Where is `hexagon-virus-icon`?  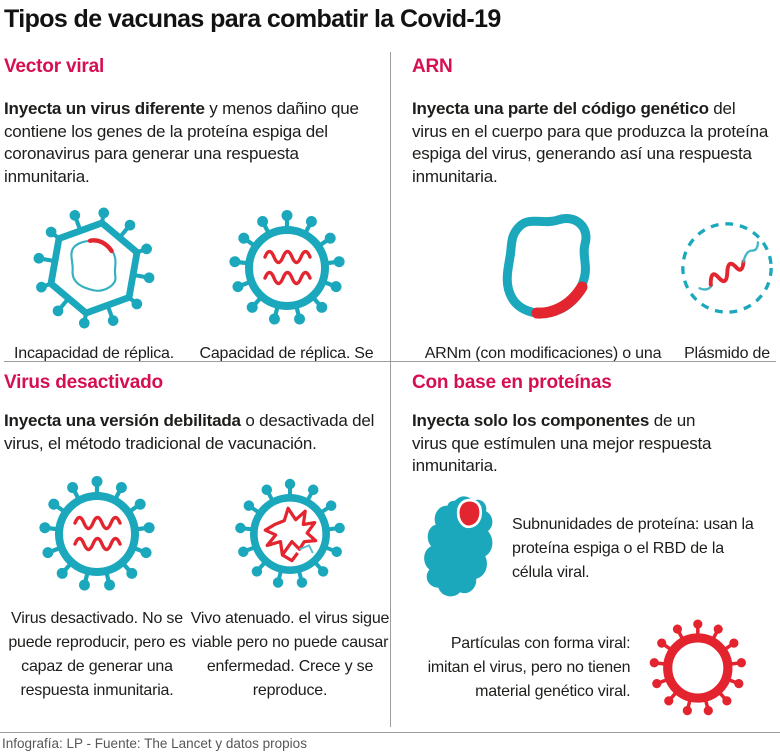 hexagon-virus-icon is located at coordinates (94, 268).